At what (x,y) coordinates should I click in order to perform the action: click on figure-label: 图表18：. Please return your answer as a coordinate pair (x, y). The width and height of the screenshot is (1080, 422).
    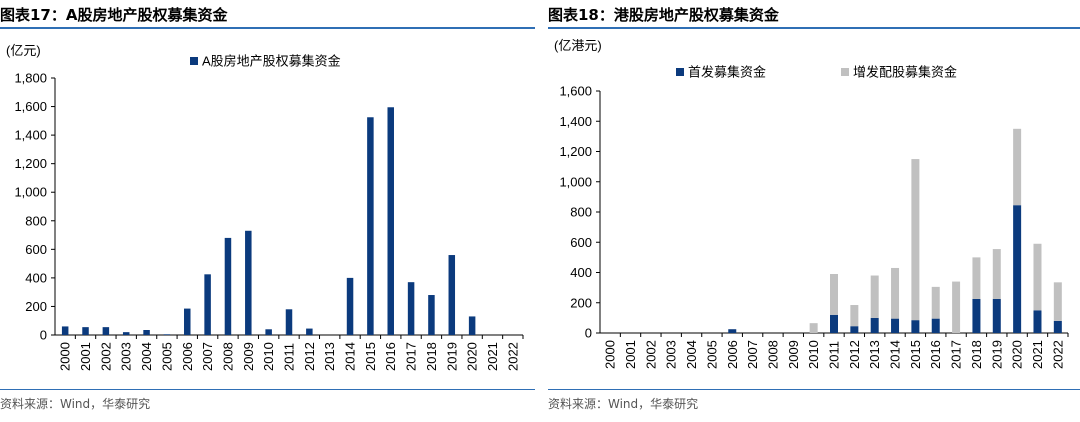
    Looking at the image, I should click on (581, 15).